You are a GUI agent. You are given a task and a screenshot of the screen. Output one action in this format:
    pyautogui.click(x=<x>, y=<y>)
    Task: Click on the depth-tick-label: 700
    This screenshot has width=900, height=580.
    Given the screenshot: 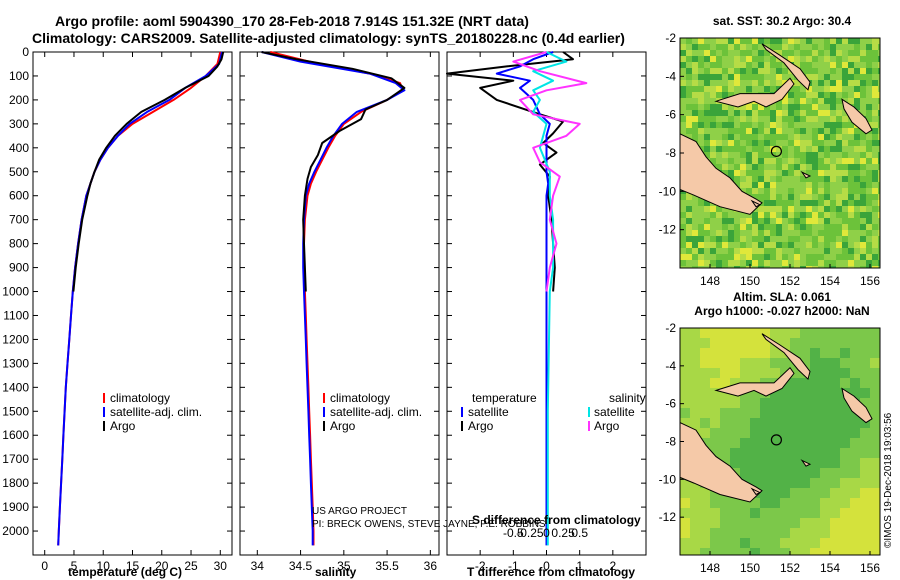 What is the action you would take?
    pyautogui.click(x=19, y=220)
    